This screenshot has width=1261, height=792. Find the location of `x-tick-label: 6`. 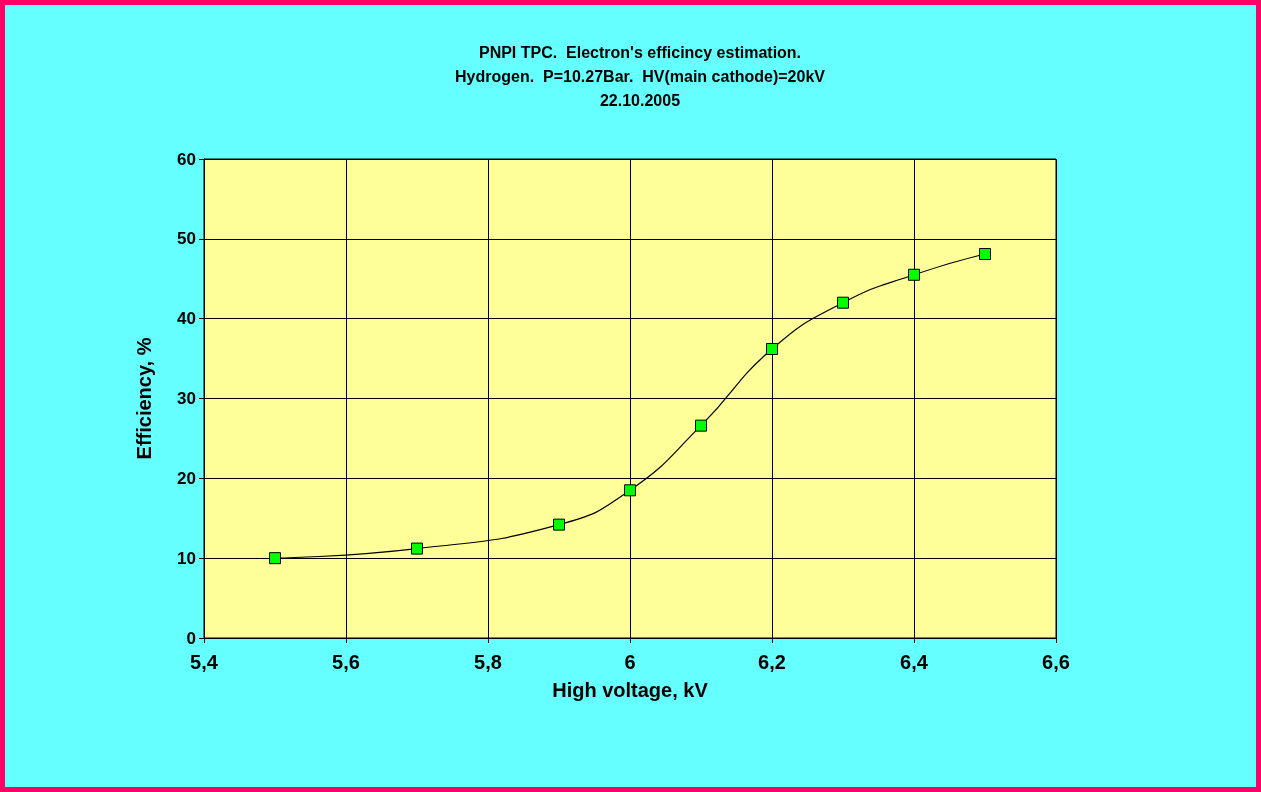

x-tick-label: 6 is located at coordinates (630, 662).